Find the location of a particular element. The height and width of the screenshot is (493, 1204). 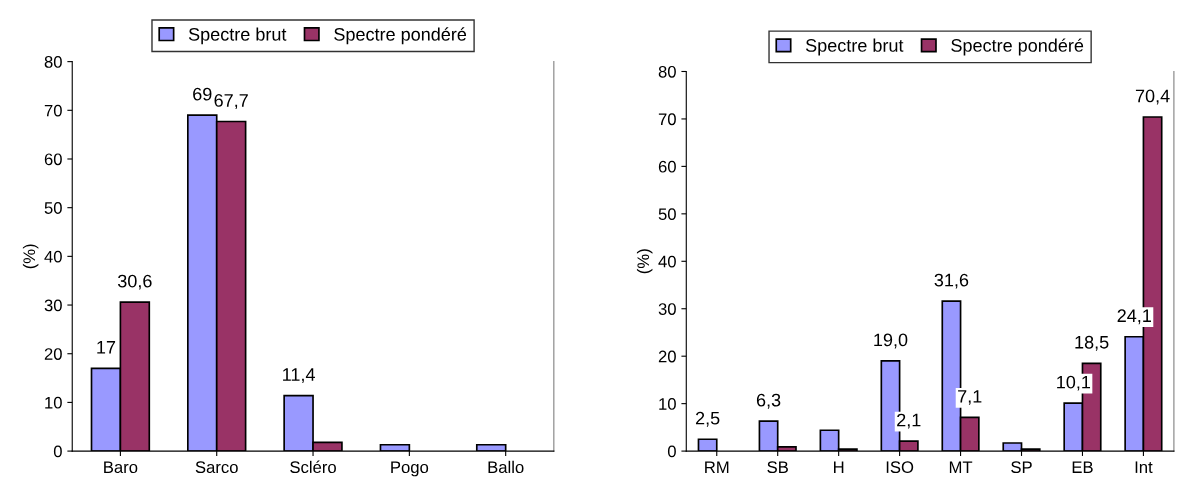

data-label: 24,1 is located at coordinates (1134, 317).